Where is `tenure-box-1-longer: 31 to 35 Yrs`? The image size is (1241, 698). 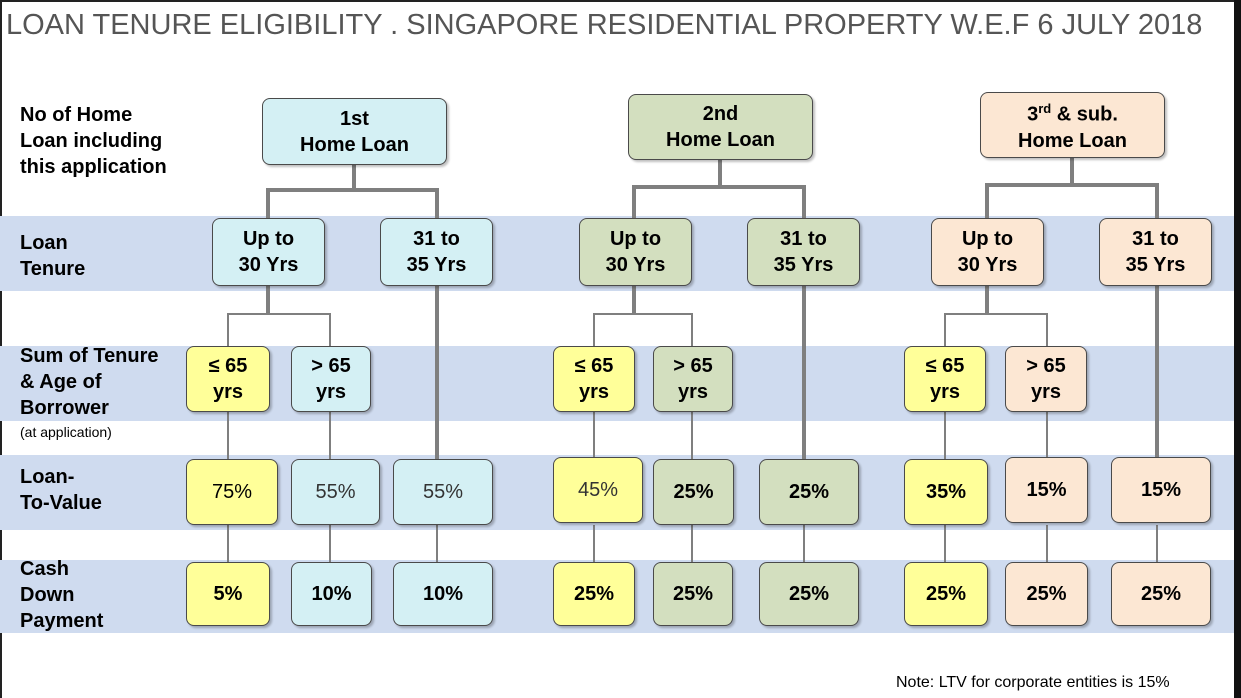 tenure-box-1-longer: 31 to 35 Yrs is located at coordinates (436, 252).